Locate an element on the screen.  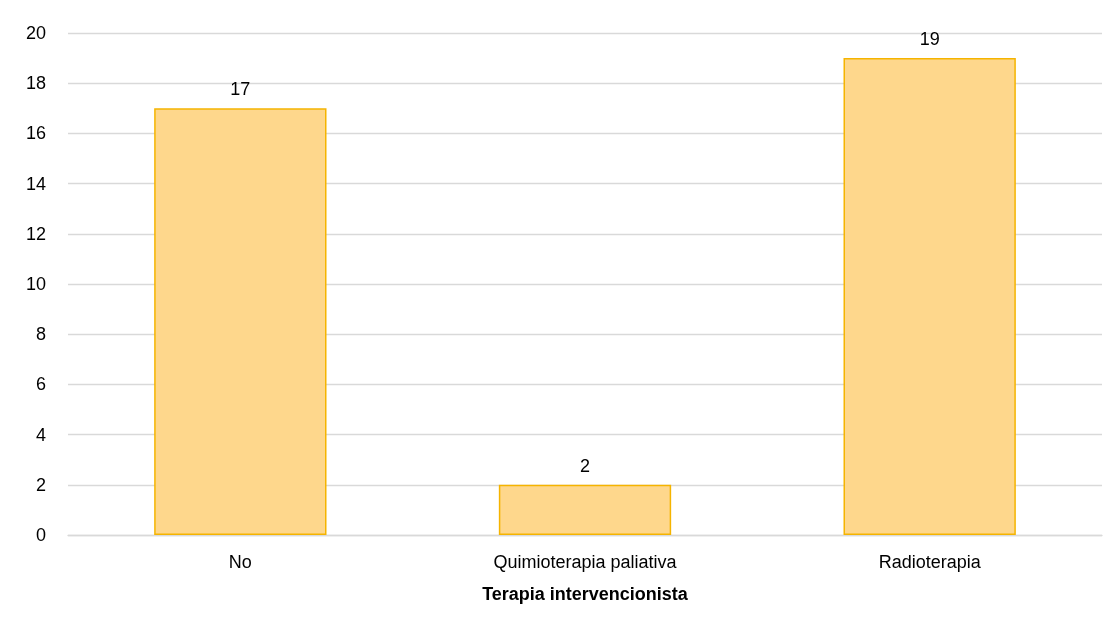
y-tick-label: 10 is located at coordinates (35, 284).